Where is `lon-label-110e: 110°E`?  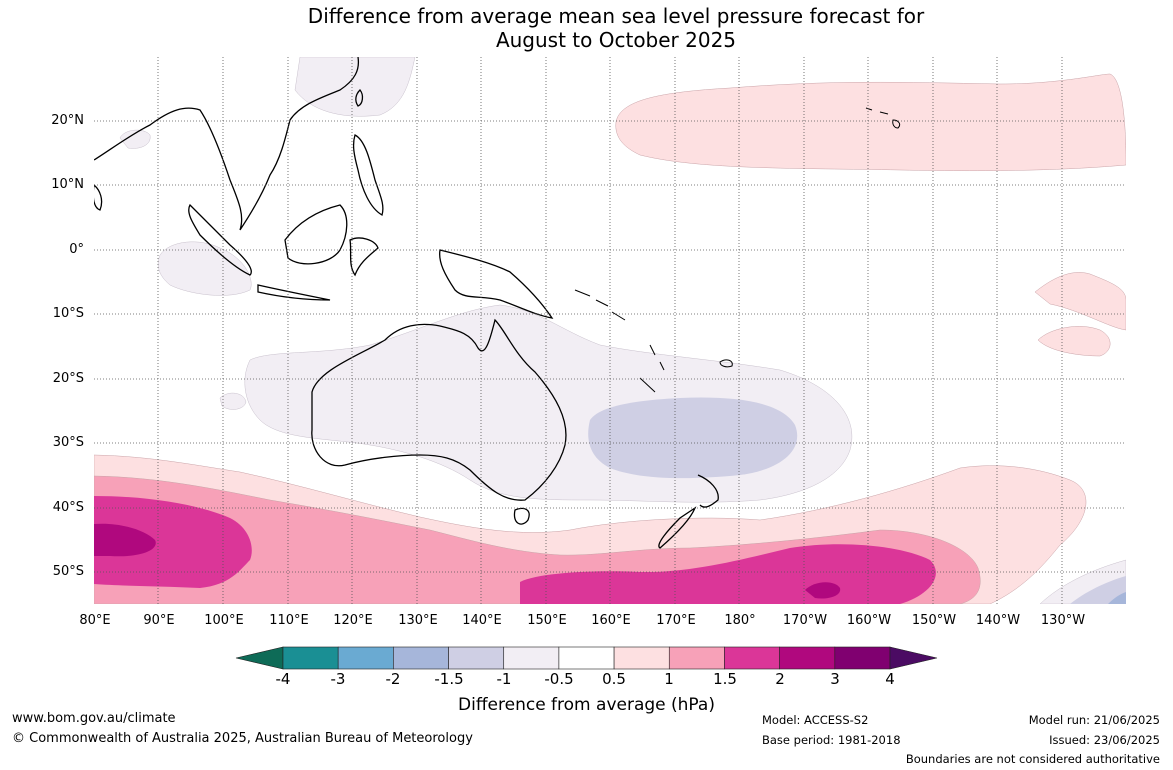
lon-label-110e: 110°E is located at coordinates (289, 620).